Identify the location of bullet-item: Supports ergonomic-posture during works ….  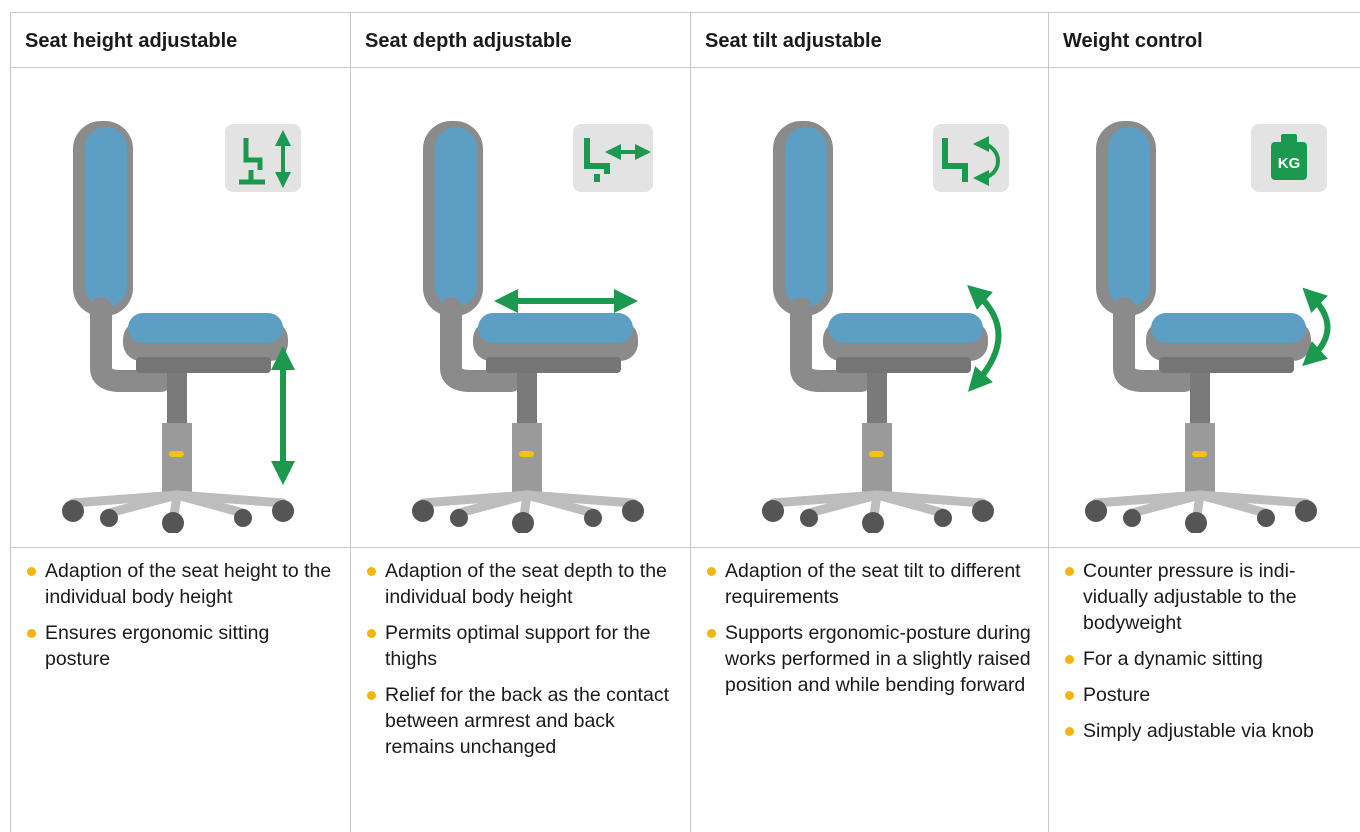
(871, 659).